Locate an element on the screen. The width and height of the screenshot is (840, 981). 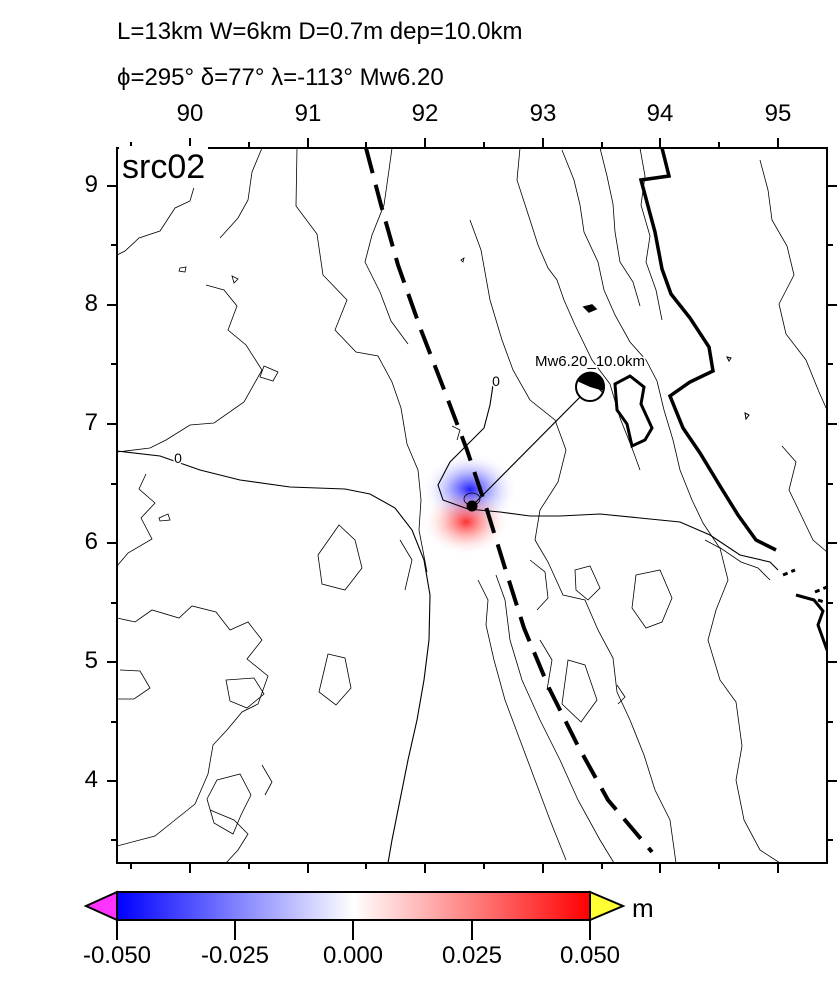
zero-contour is located at coordinates (608, 477).